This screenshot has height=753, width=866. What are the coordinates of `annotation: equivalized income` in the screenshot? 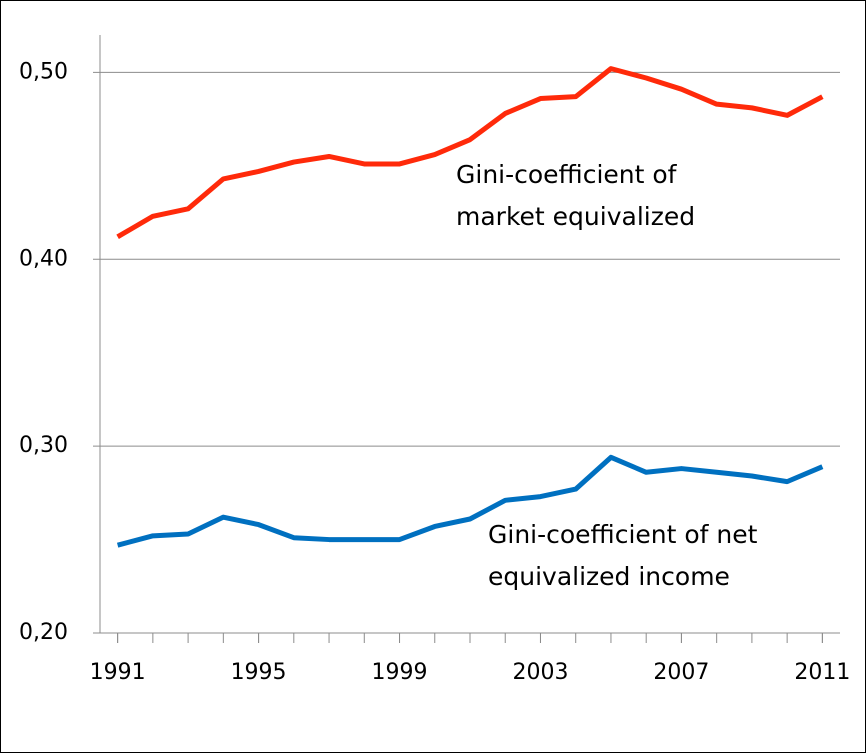 It's located at (609, 576).